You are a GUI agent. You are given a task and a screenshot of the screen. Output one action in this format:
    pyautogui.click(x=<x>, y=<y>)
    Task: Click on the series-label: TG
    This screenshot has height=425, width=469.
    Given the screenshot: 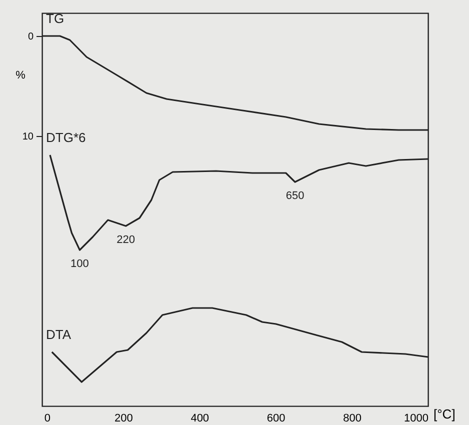 What is the action you would take?
    pyautogui.click(x=55, y=18)
    